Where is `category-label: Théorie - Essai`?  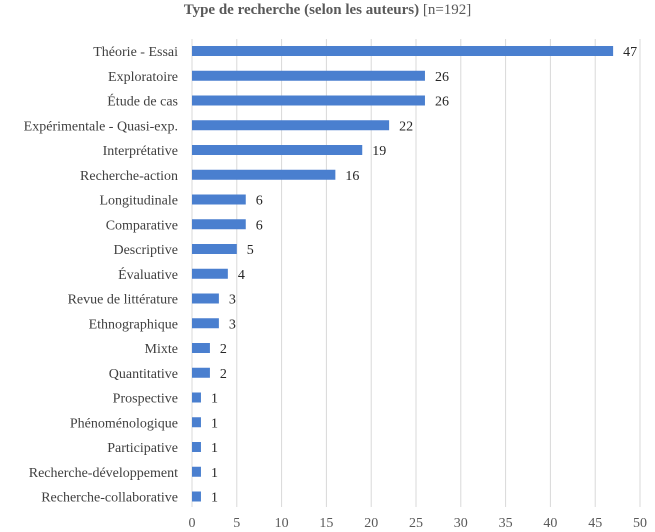
category-label: Théorie - Essai is located at coordinates (135, 52).